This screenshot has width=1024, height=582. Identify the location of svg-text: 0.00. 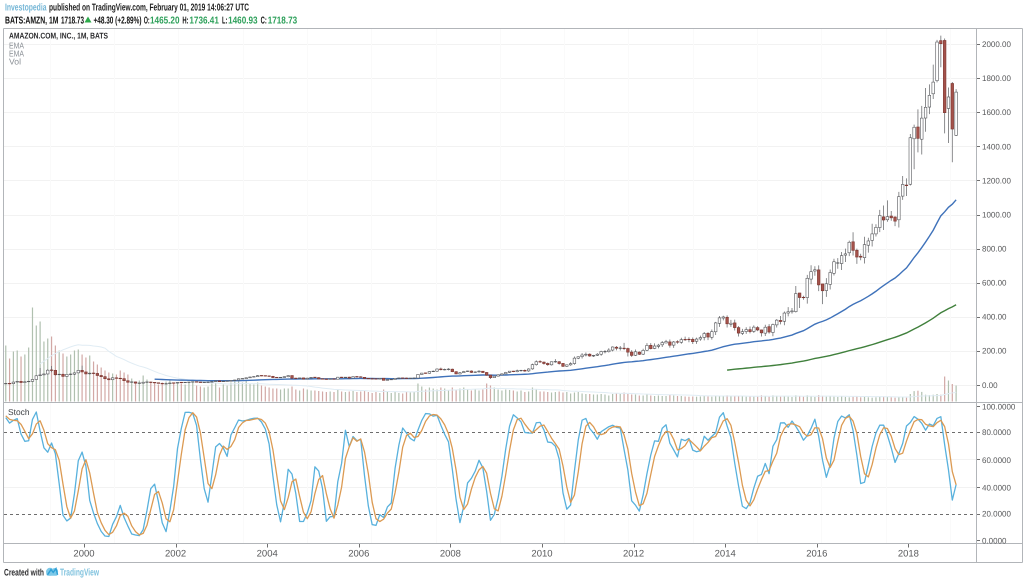
(990, 385).